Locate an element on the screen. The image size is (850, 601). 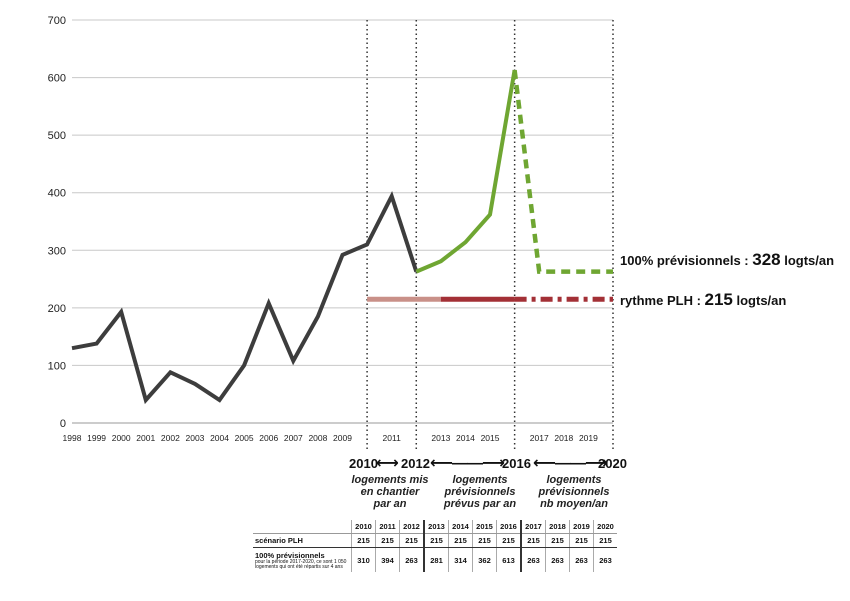
prev-cell: 613 is located at coordinates (508, 559).